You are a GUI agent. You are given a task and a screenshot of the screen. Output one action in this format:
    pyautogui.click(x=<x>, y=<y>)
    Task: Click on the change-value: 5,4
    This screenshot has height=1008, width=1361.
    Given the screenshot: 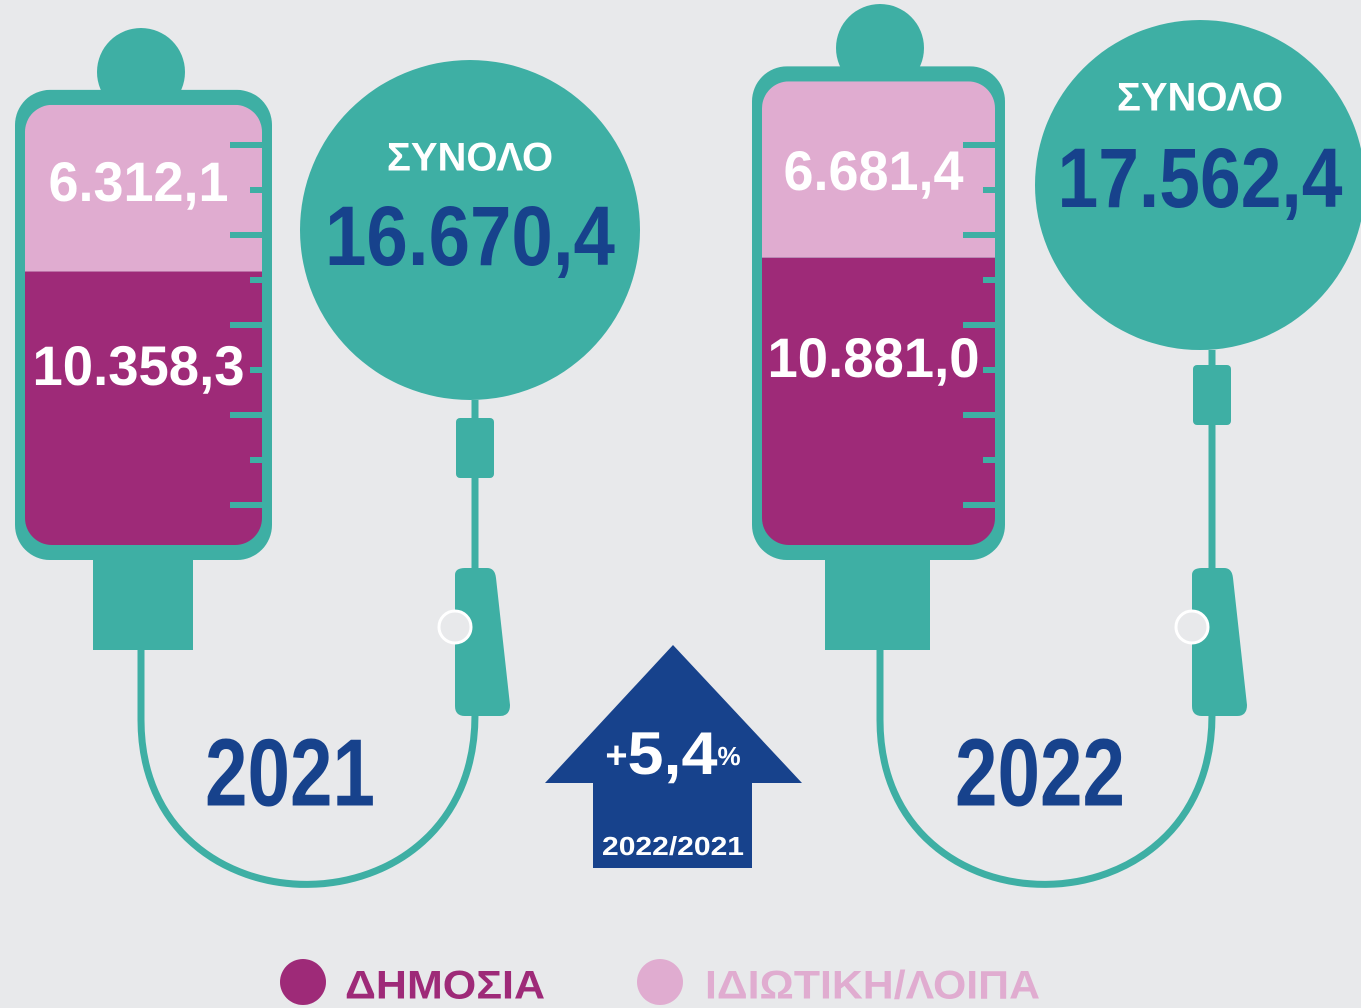 What is the action you would take?
    pyautogui.click(x=673, y=753)
    